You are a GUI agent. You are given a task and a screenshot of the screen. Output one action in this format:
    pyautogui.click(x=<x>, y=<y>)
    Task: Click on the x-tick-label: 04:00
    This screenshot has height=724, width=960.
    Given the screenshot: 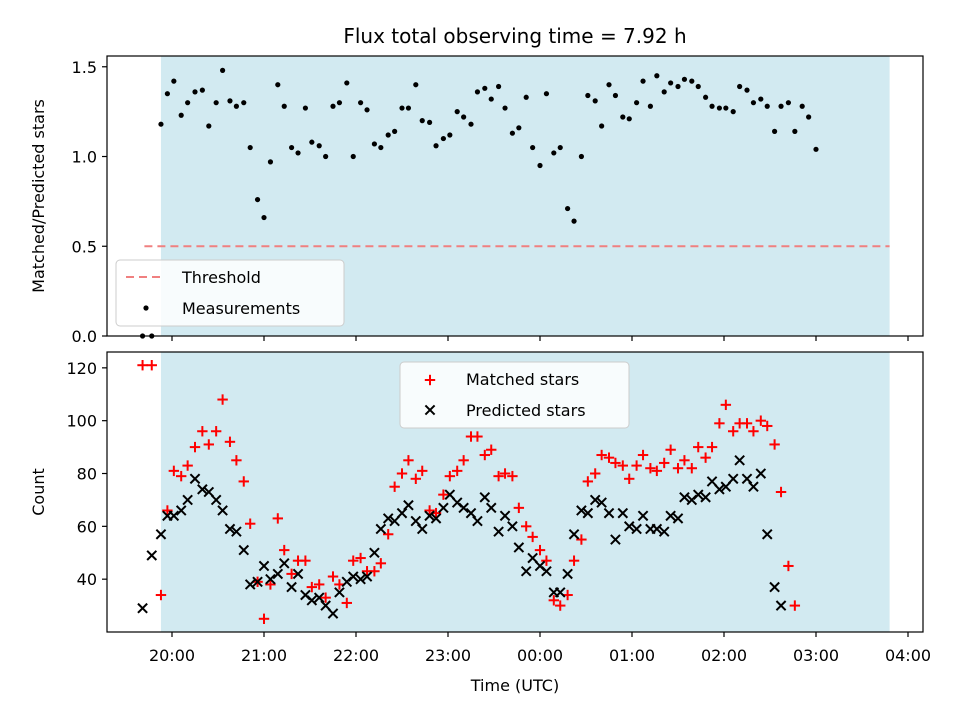 What is the action you would take?
    pyautogui.click(x=908, y=655)
    